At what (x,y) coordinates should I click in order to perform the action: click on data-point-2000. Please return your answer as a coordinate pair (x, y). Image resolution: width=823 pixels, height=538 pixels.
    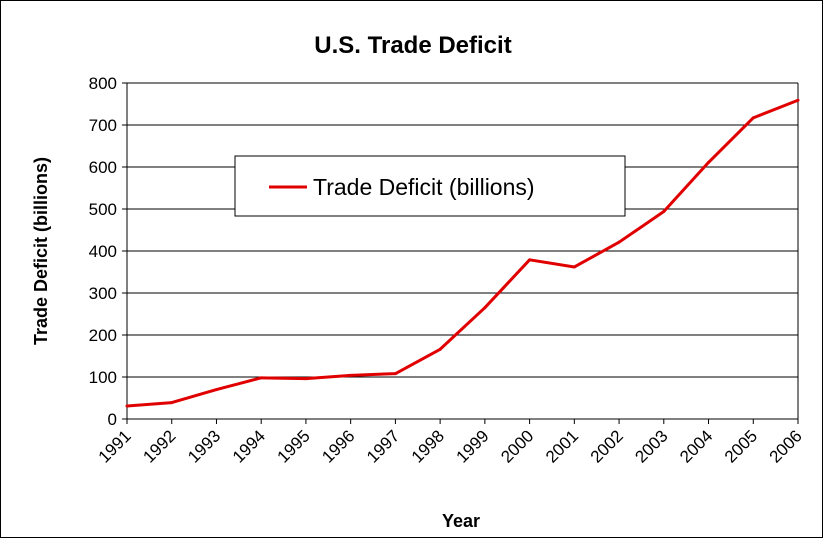
    Looking at the image, I should click on (530, 260).